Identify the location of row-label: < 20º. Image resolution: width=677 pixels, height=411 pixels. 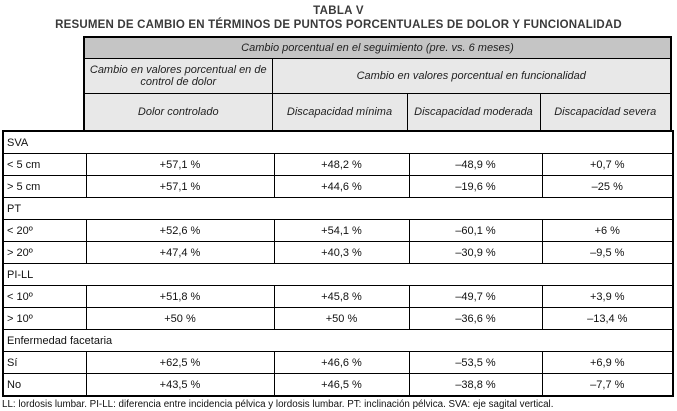
(44, 230).